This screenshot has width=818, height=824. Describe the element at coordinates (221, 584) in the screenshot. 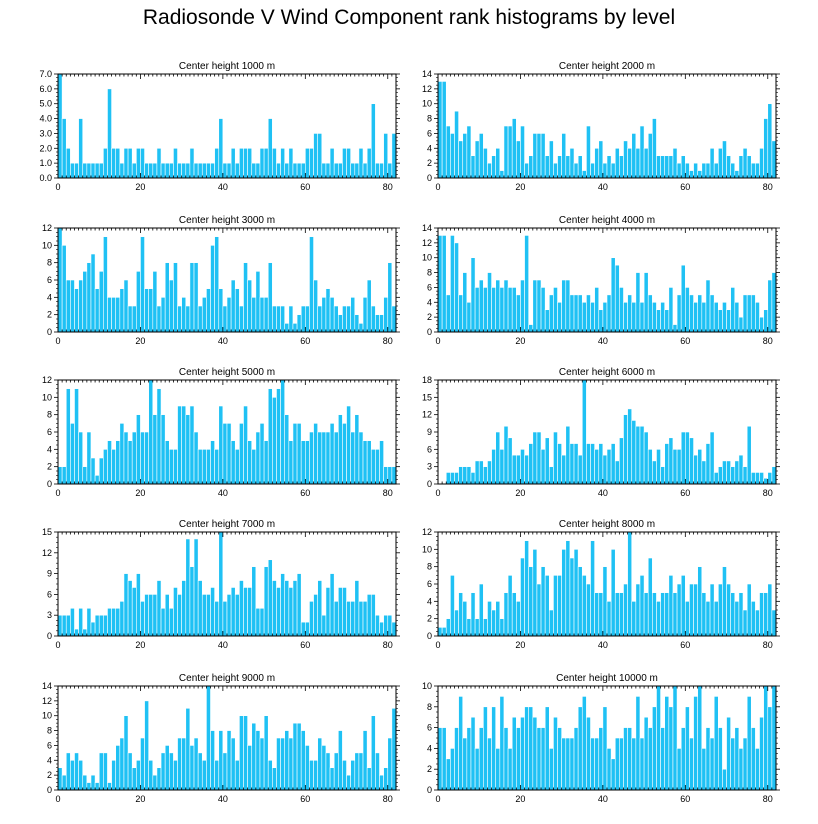

I see `histogram-panel: Center height 7000 m 0 20 40 60 80 0 3 6 9 12 15` at that location.